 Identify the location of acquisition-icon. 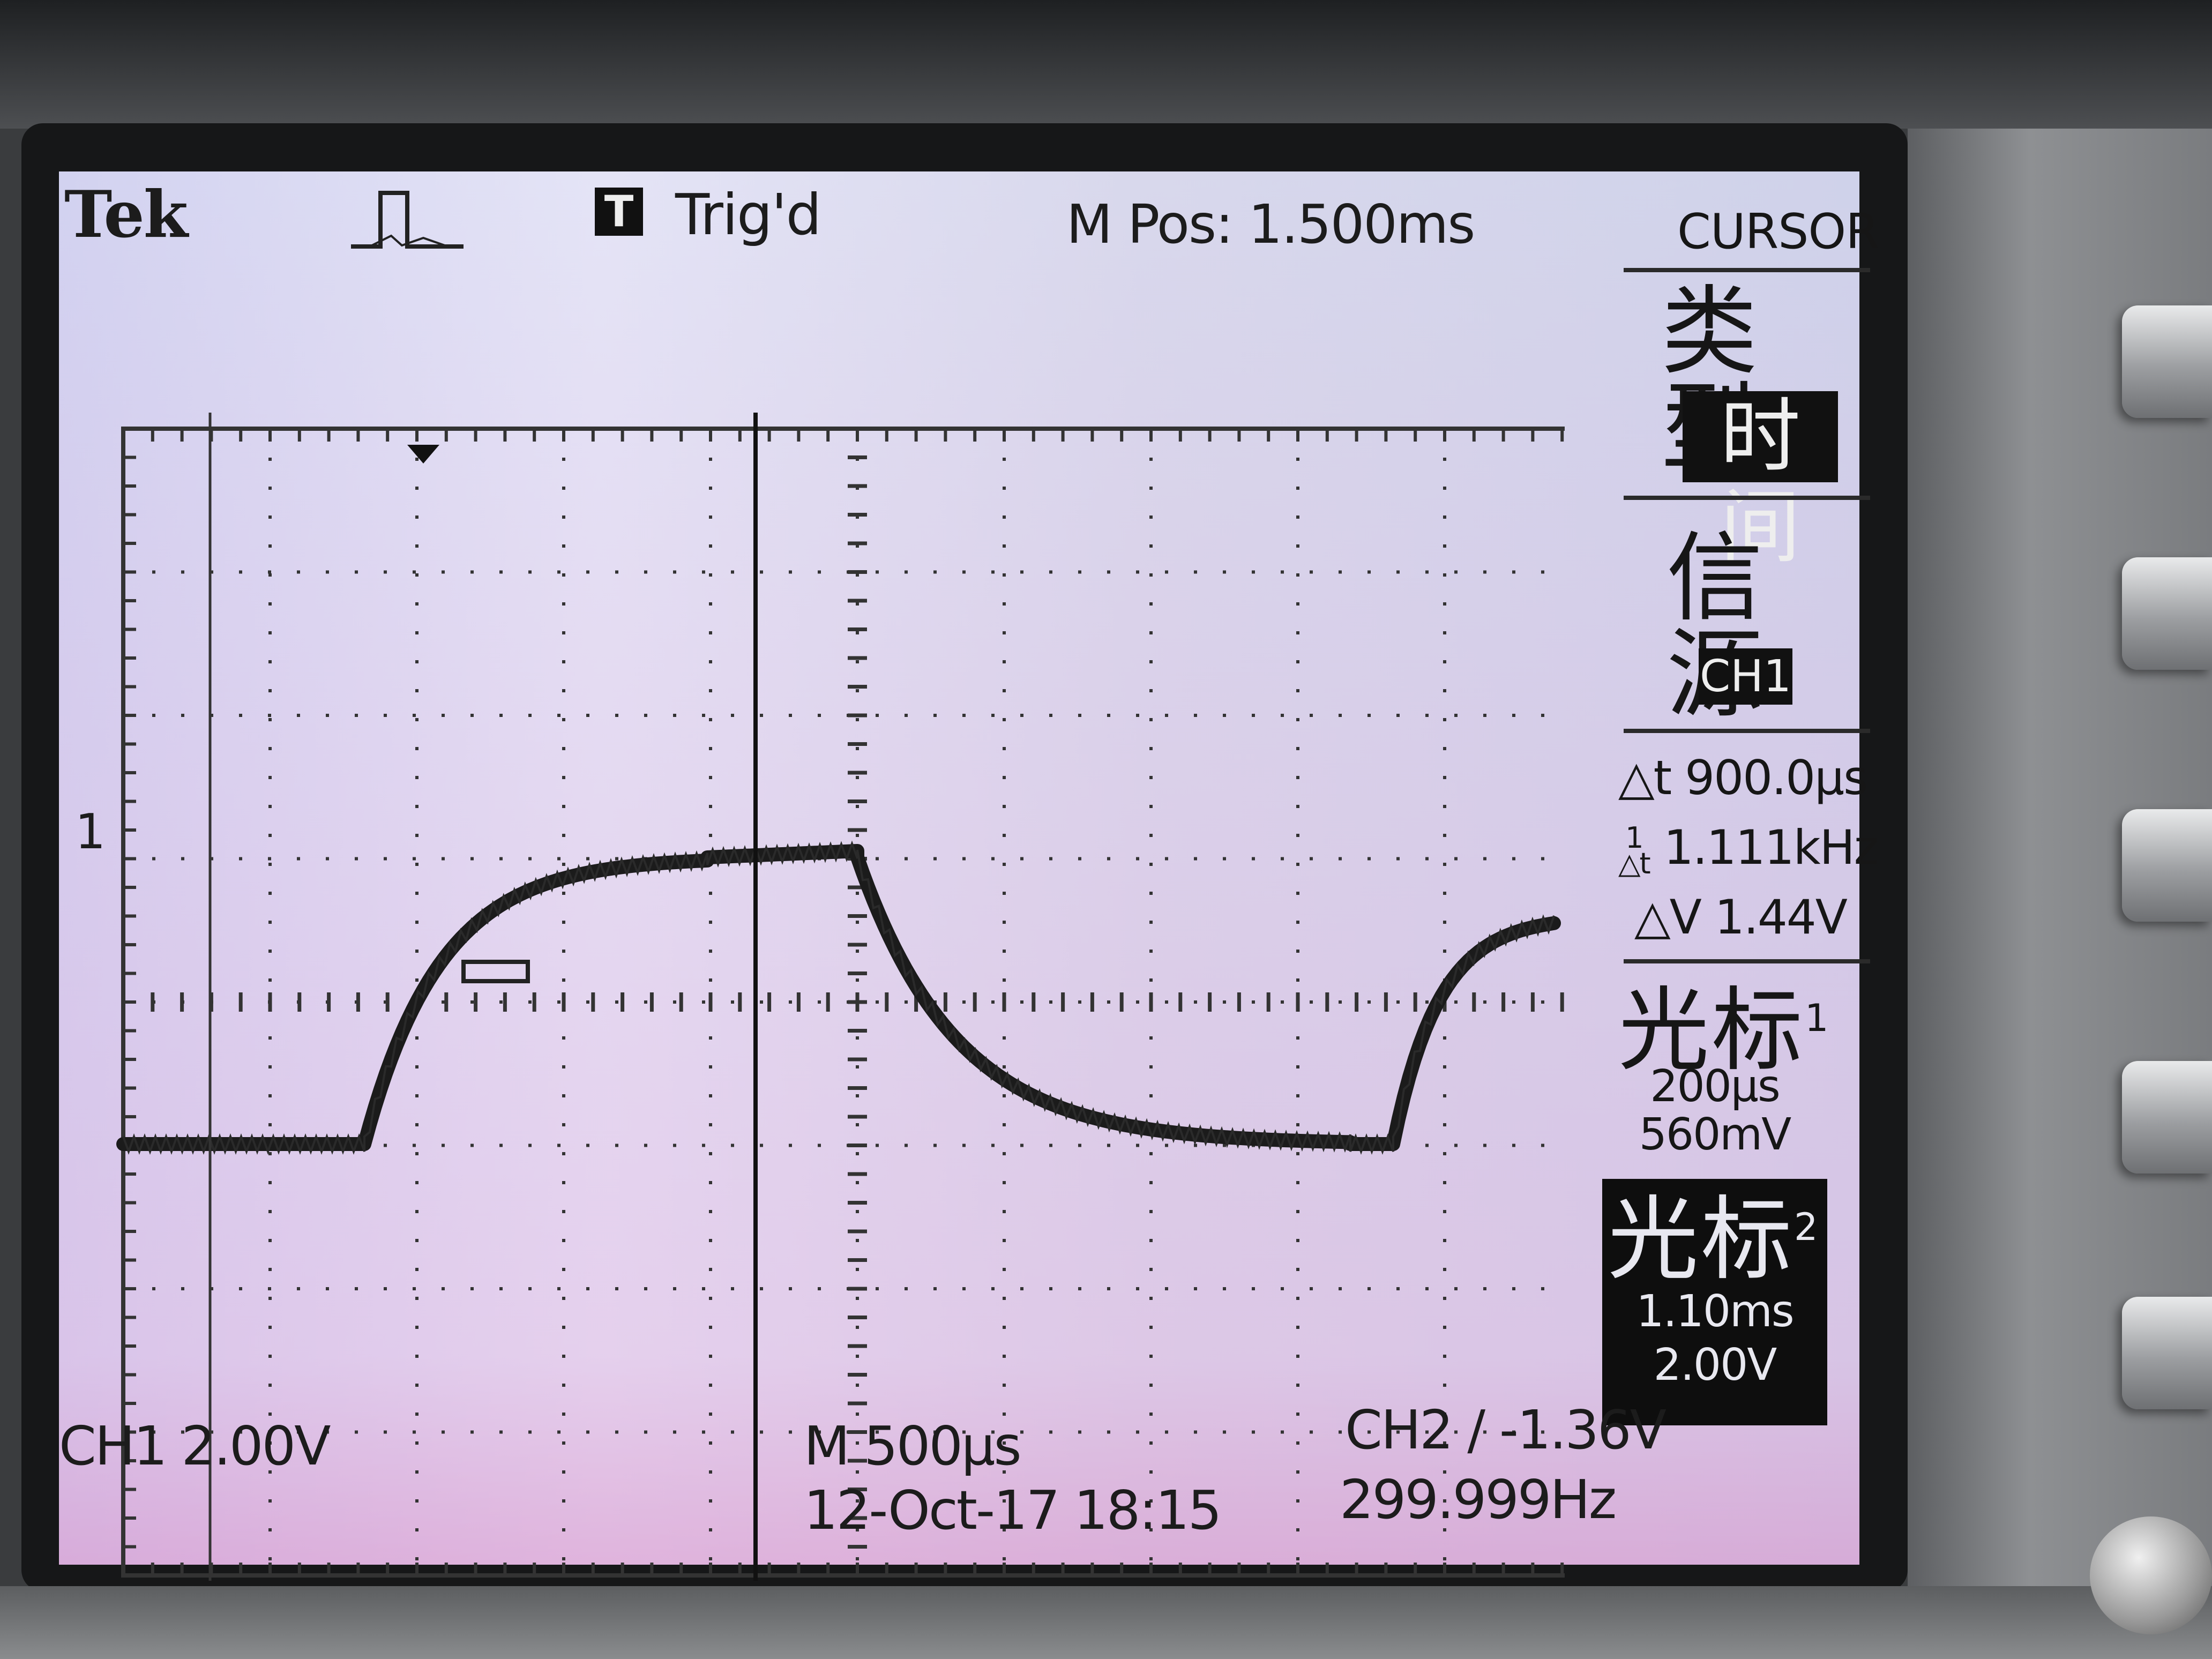
(407, 220).